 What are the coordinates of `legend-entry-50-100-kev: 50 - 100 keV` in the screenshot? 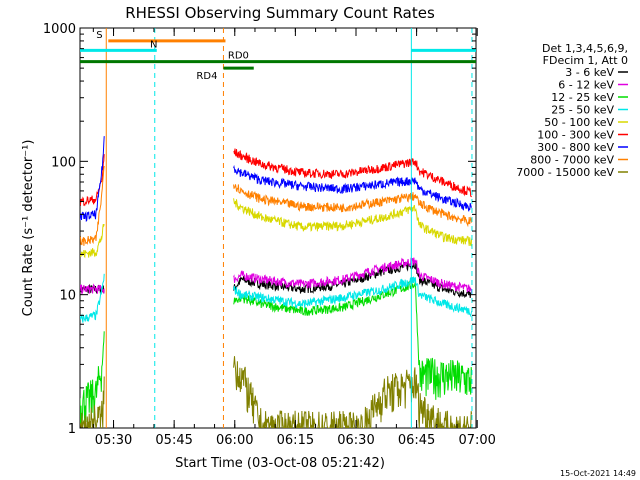 It's located at (579, 122).